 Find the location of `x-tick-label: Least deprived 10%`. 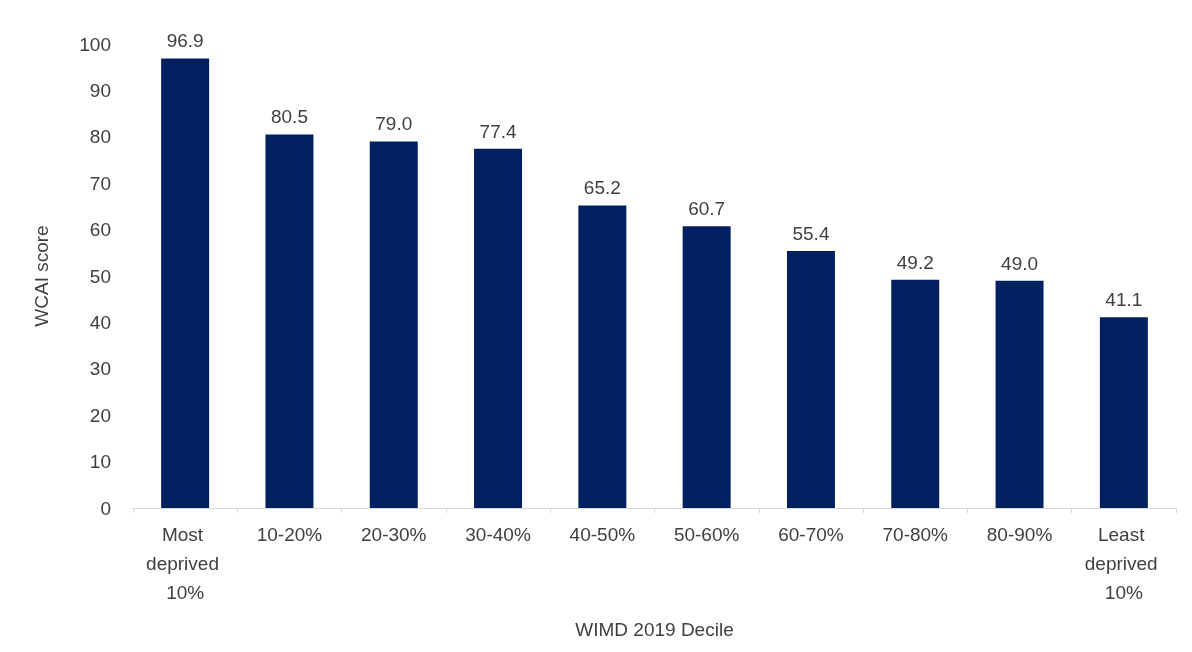

x-tick-label: Least deprived 10% is located at coordinates (1123, 563).